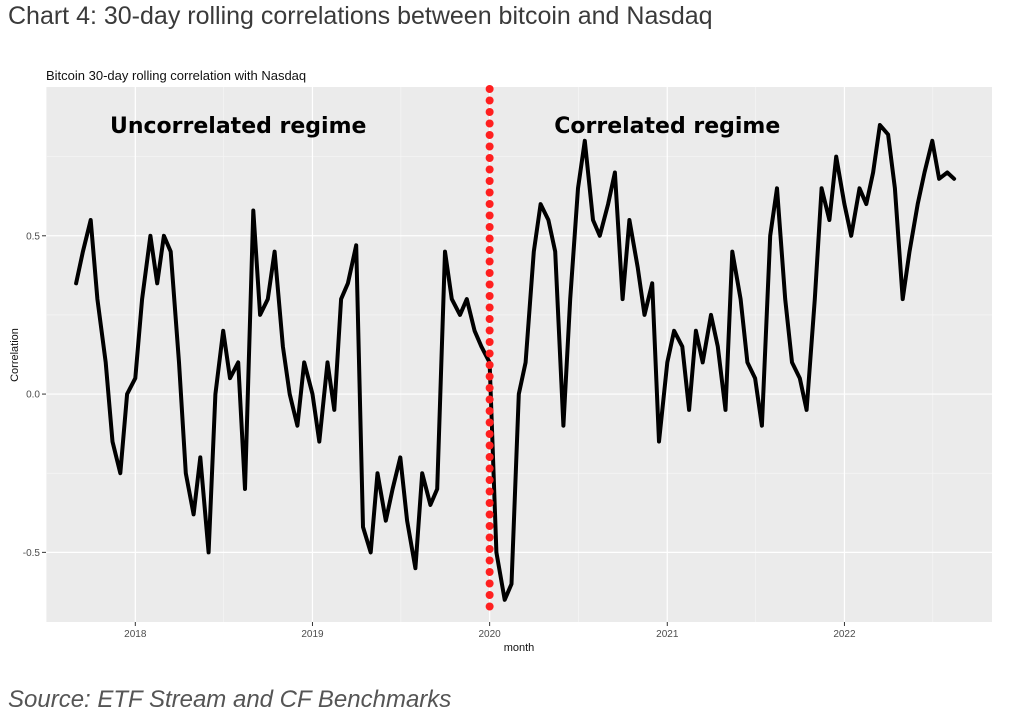 This screenshot has width=1010, height=726. I want to click on y-axis-label: Correlation, so click(15, 355).